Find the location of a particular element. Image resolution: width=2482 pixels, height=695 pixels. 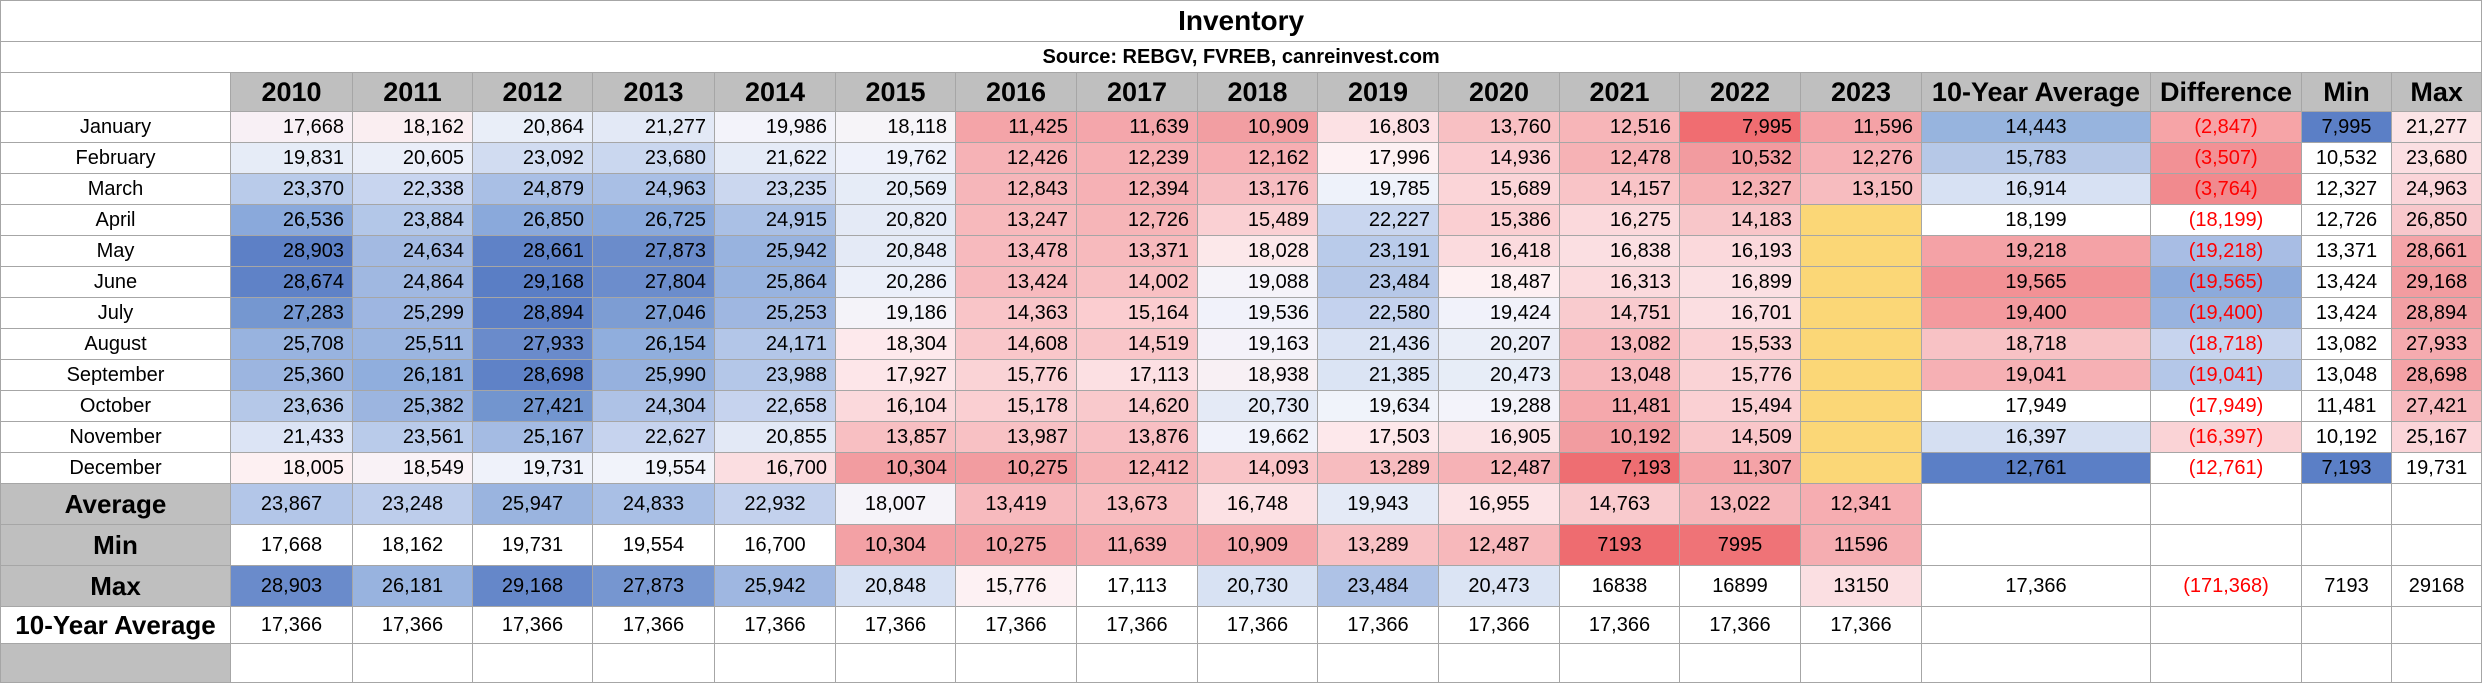

data-cell: 13,857 is located at coordinates (895, 437).